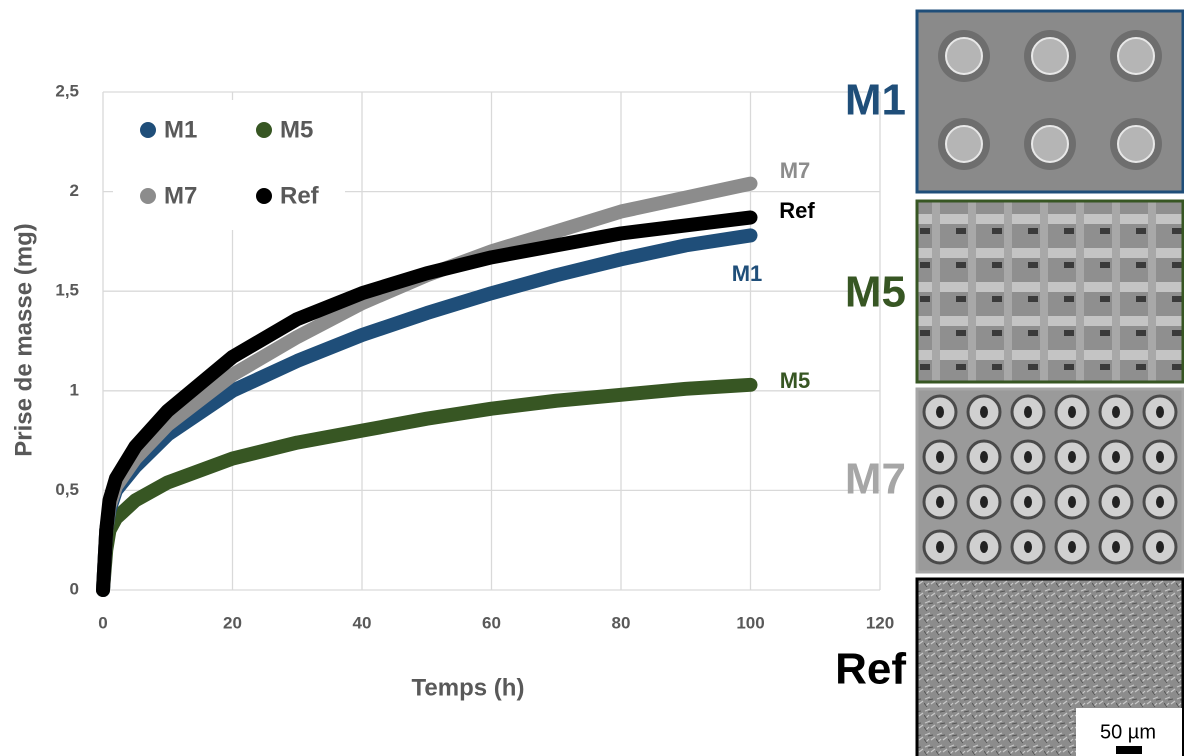  Describe the element at coordinates (1128, 732) in the screenshot. I see `scale-bar-label: 50 µm` at that location.